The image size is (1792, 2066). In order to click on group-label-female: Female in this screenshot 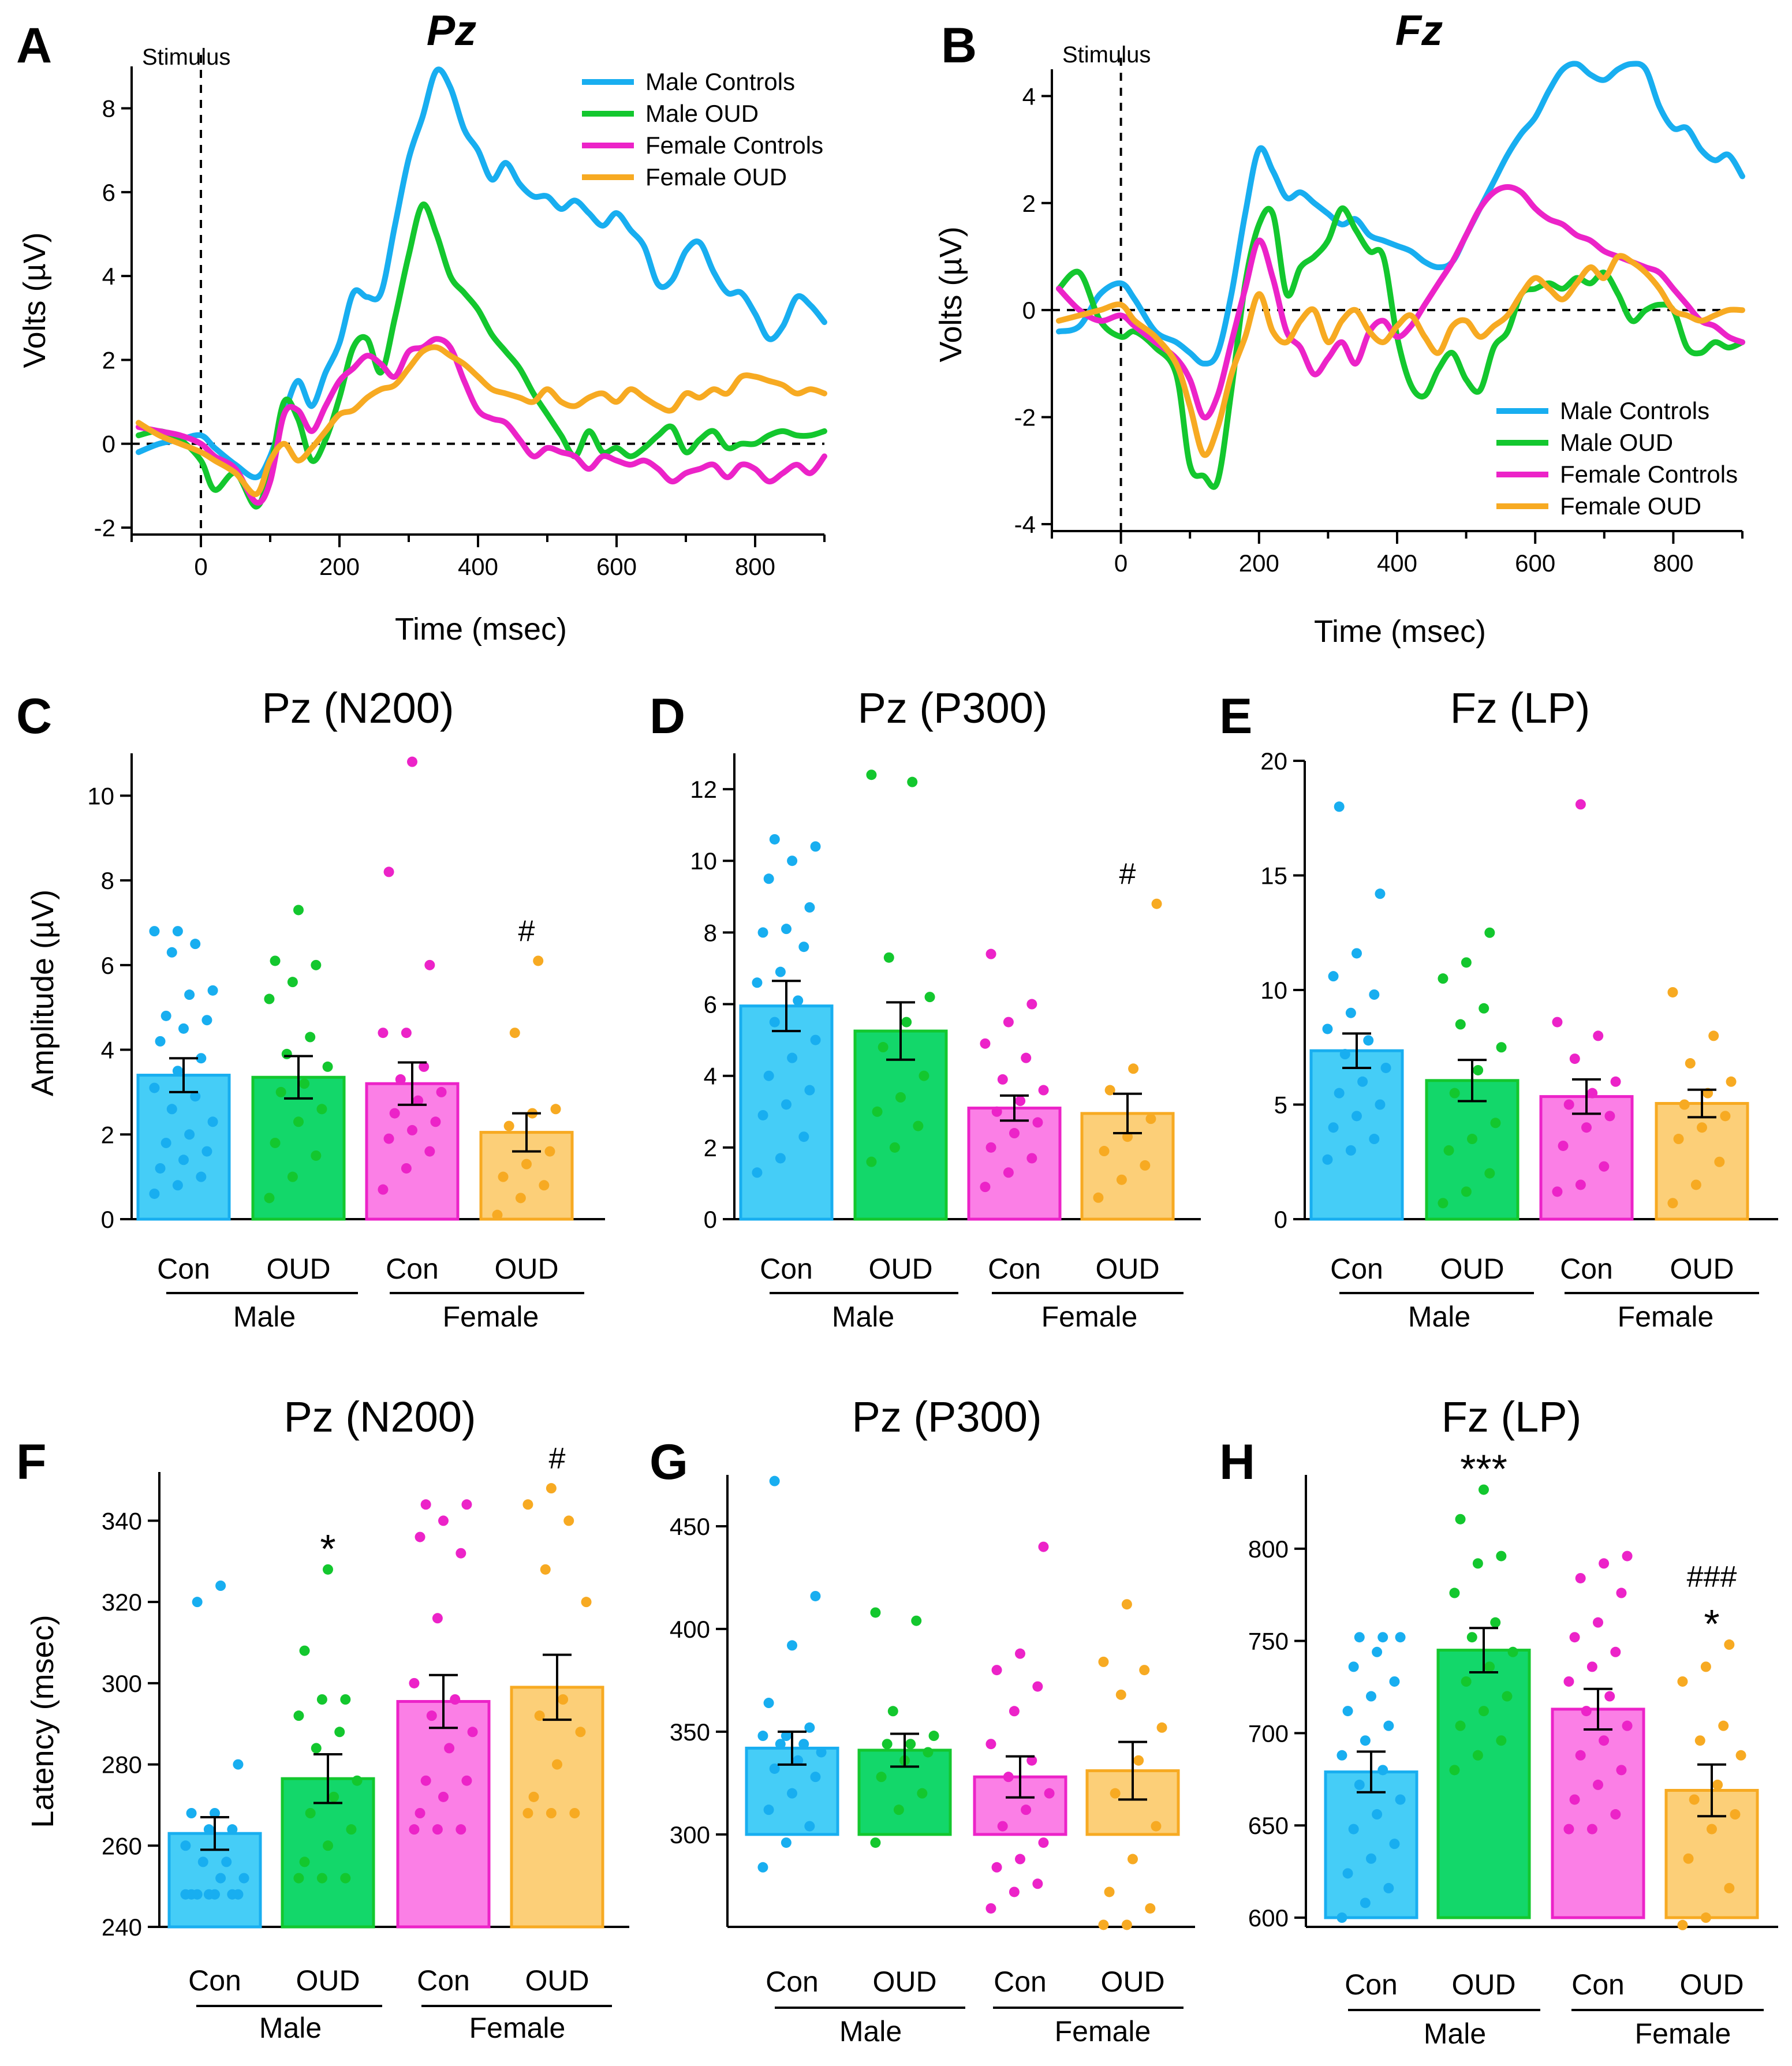, I will do `click(517, 2028)`.